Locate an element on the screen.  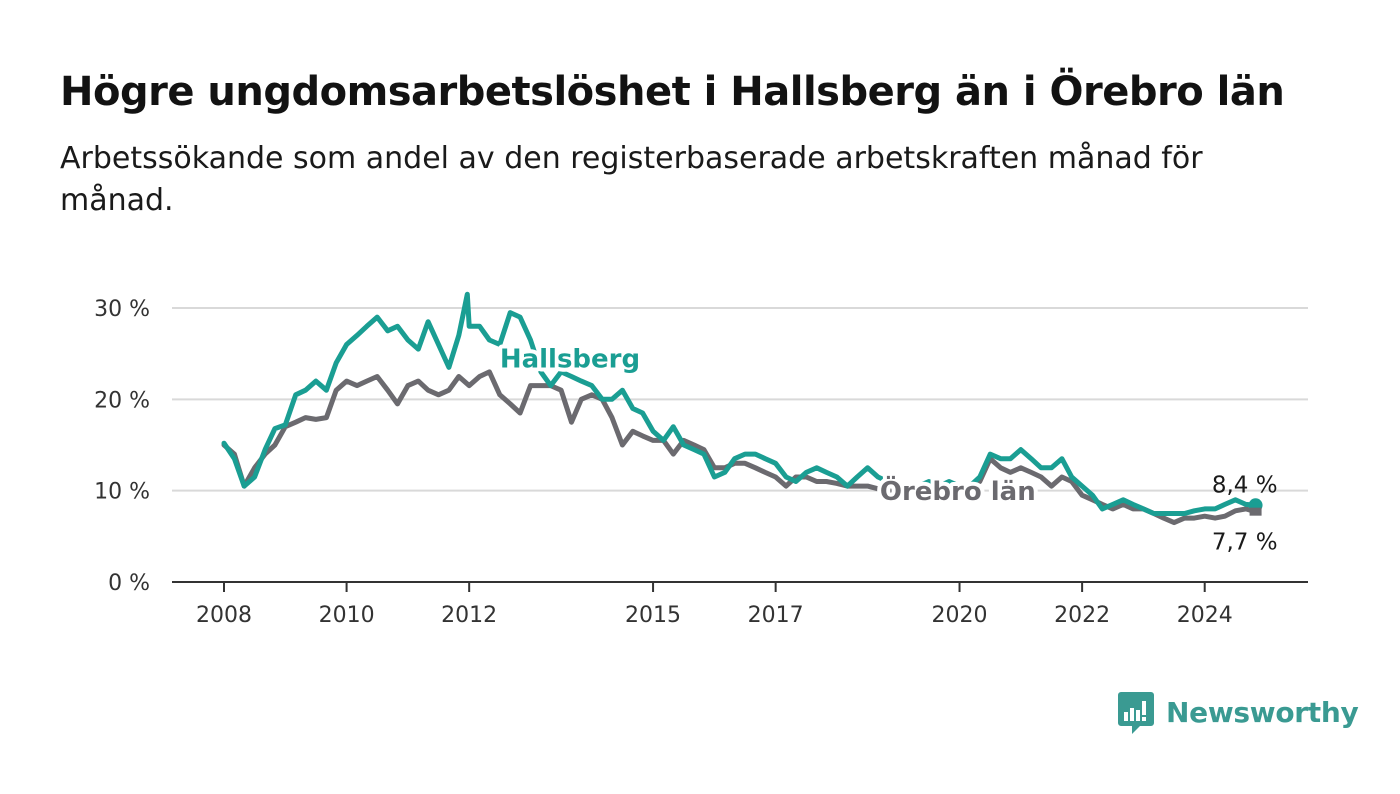
series-label-hallsberg: Hallsberg is located at coordinates (570, 359).